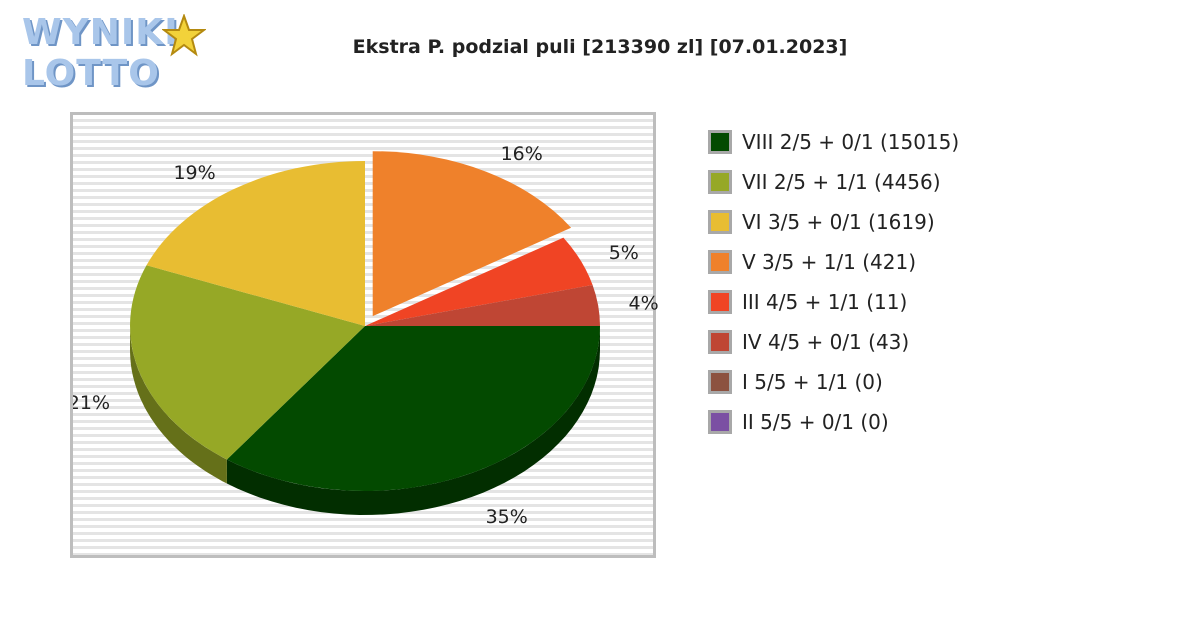 The image size is (1200, 630). What do you see at coordinates (100, 53) in the screenshot?
I see `logo-text: WYNIKI LOTTO` at bounding box center [100, 53].